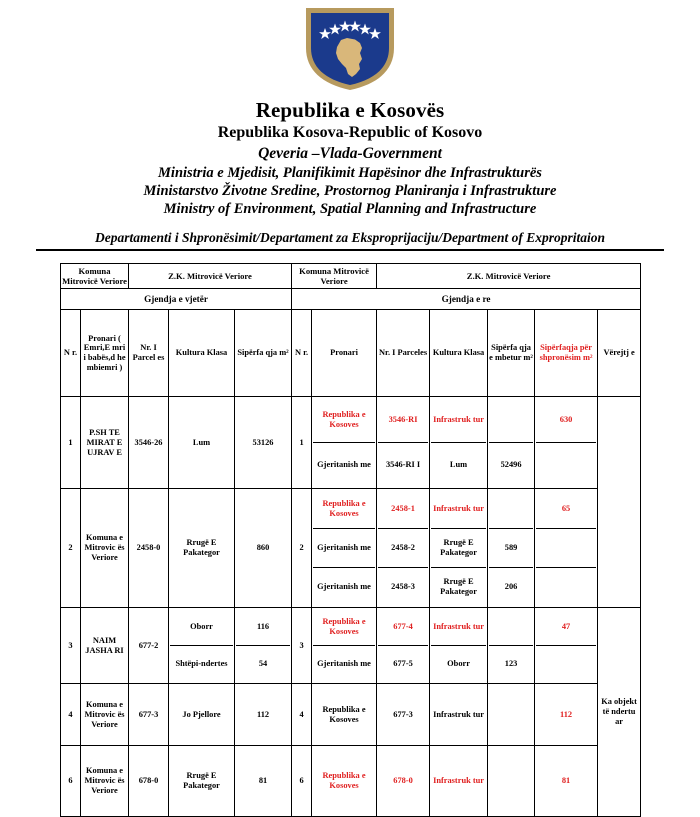 The height and width of the screenshot is (817, 700). Describe the element at coordinates (566, 628) in the screenshot. I see `cell-siperfaqja-shpronesim-value: 47` at that location.